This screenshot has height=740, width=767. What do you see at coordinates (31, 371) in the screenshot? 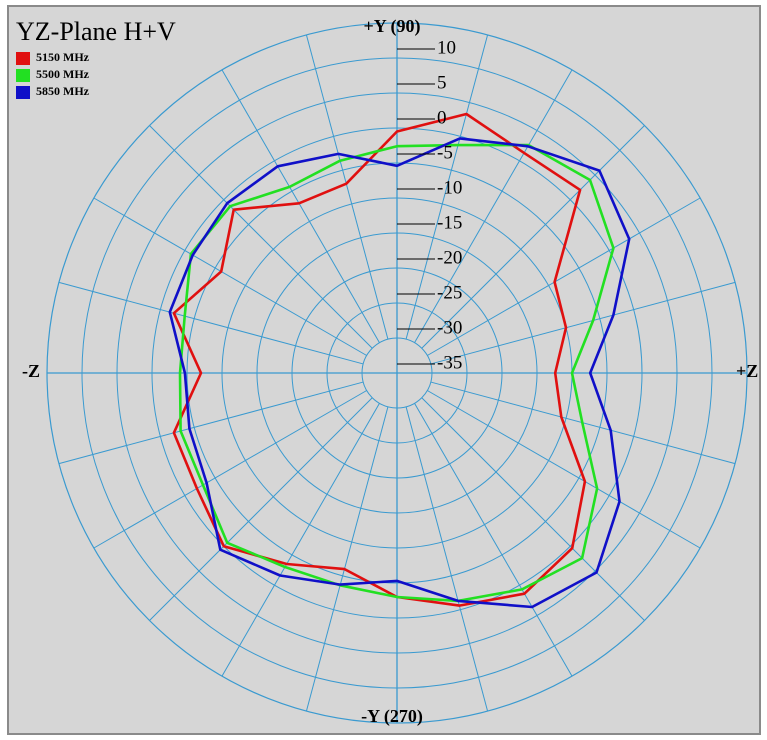
I see `axis-label-left: -Z` at bounding box center [31, 371].